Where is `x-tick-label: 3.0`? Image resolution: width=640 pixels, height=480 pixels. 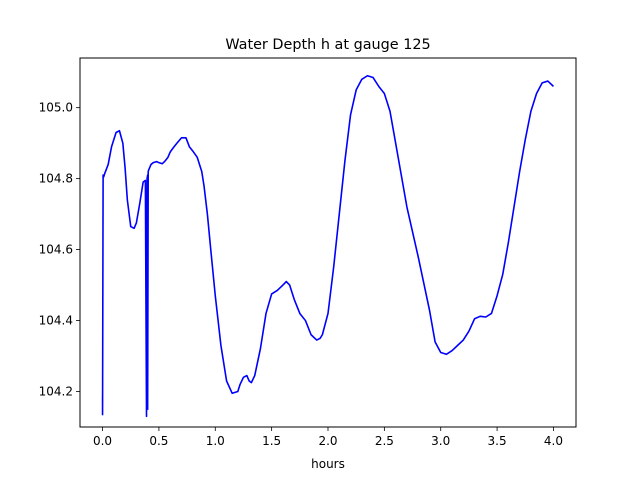
x-tick-label: 3.0 is located at coordinates (440, 441).